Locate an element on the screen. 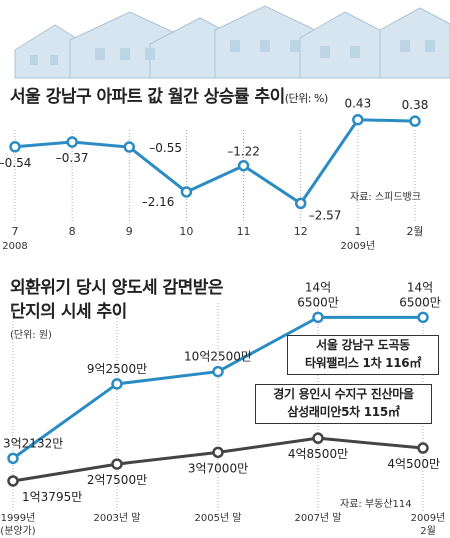 The image size is (450, 538). series-a-value-label: 3억2132만 is located at coordinates (33, 443).